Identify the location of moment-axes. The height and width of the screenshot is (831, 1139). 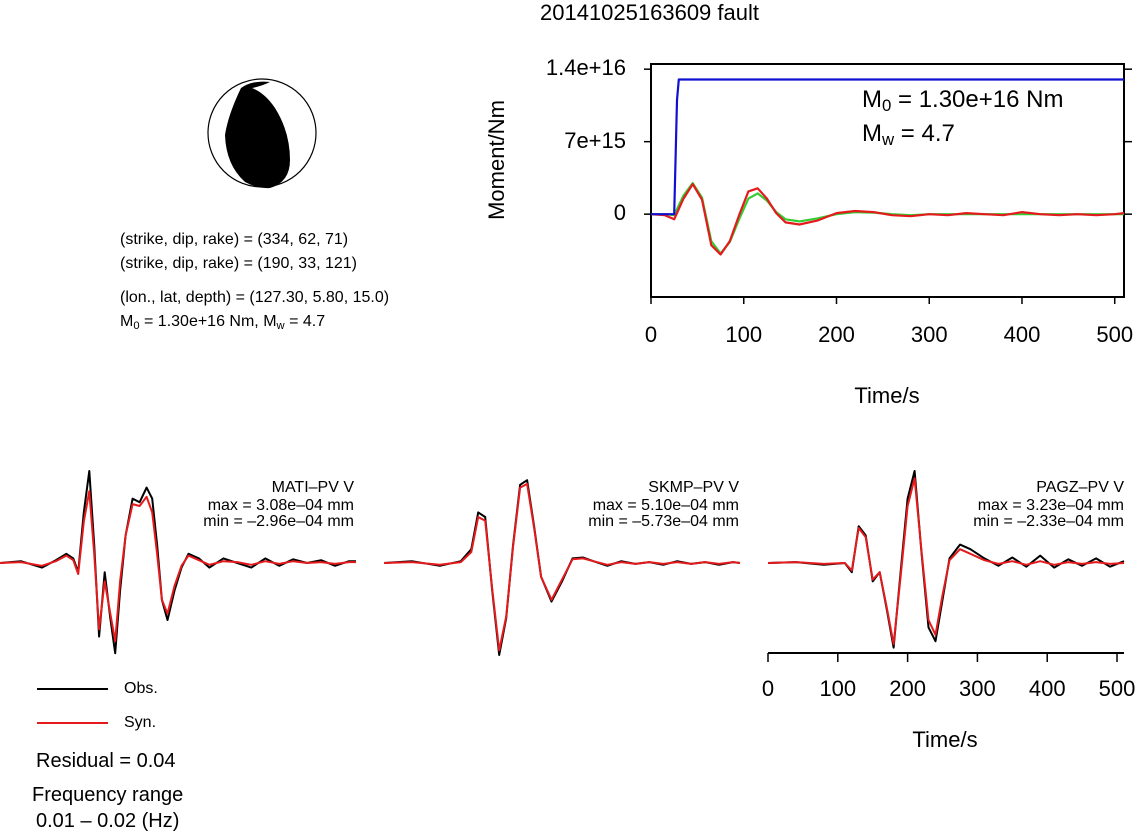
(888, 183).